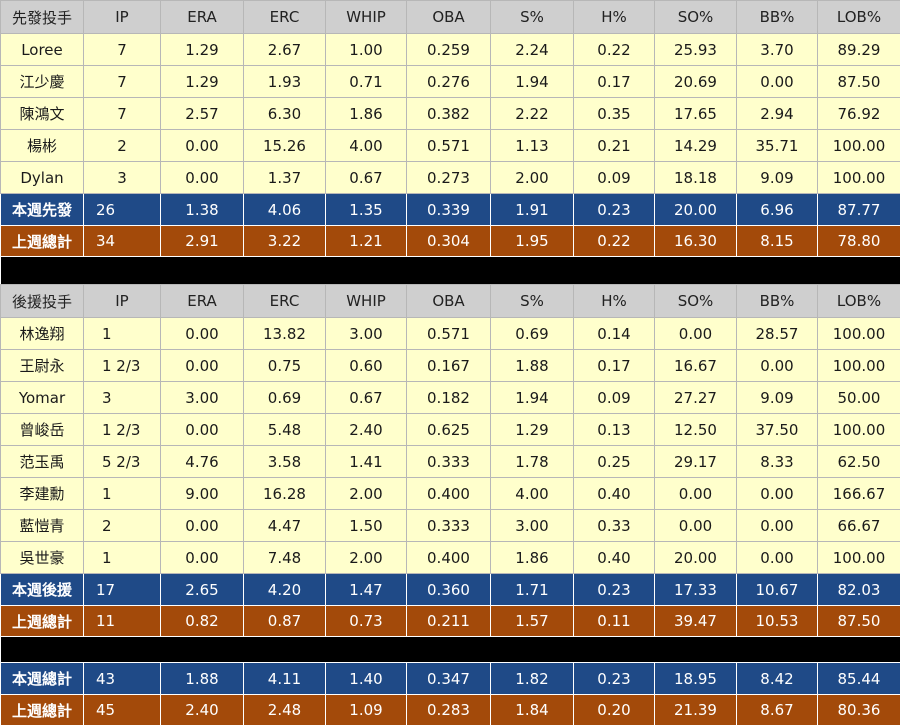 The width and height of the screenshot is (900, 726). What do you see at coordinates (532, 50) in the screenshot?
I see `stat-cell: 2.24` at bounding box center [532, 50].